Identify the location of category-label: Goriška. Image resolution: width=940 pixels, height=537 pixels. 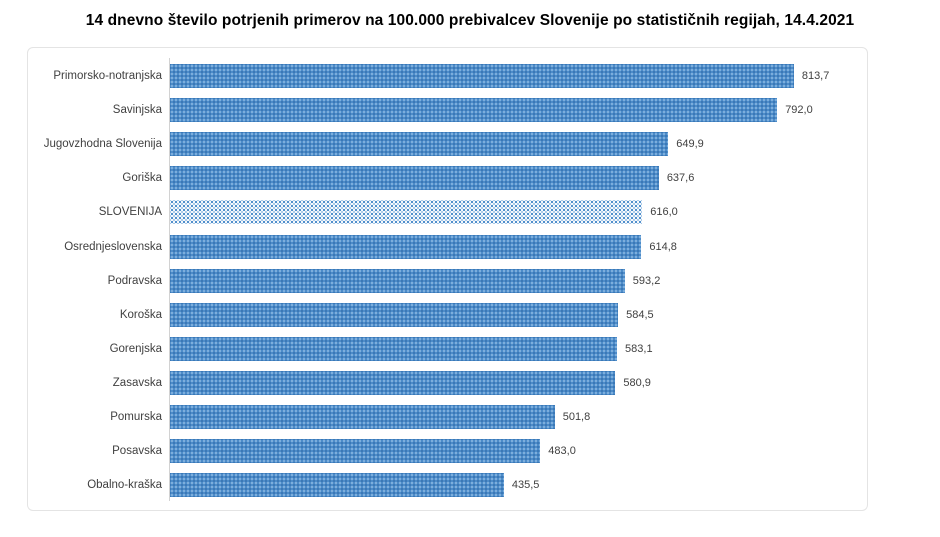
(142, 178).